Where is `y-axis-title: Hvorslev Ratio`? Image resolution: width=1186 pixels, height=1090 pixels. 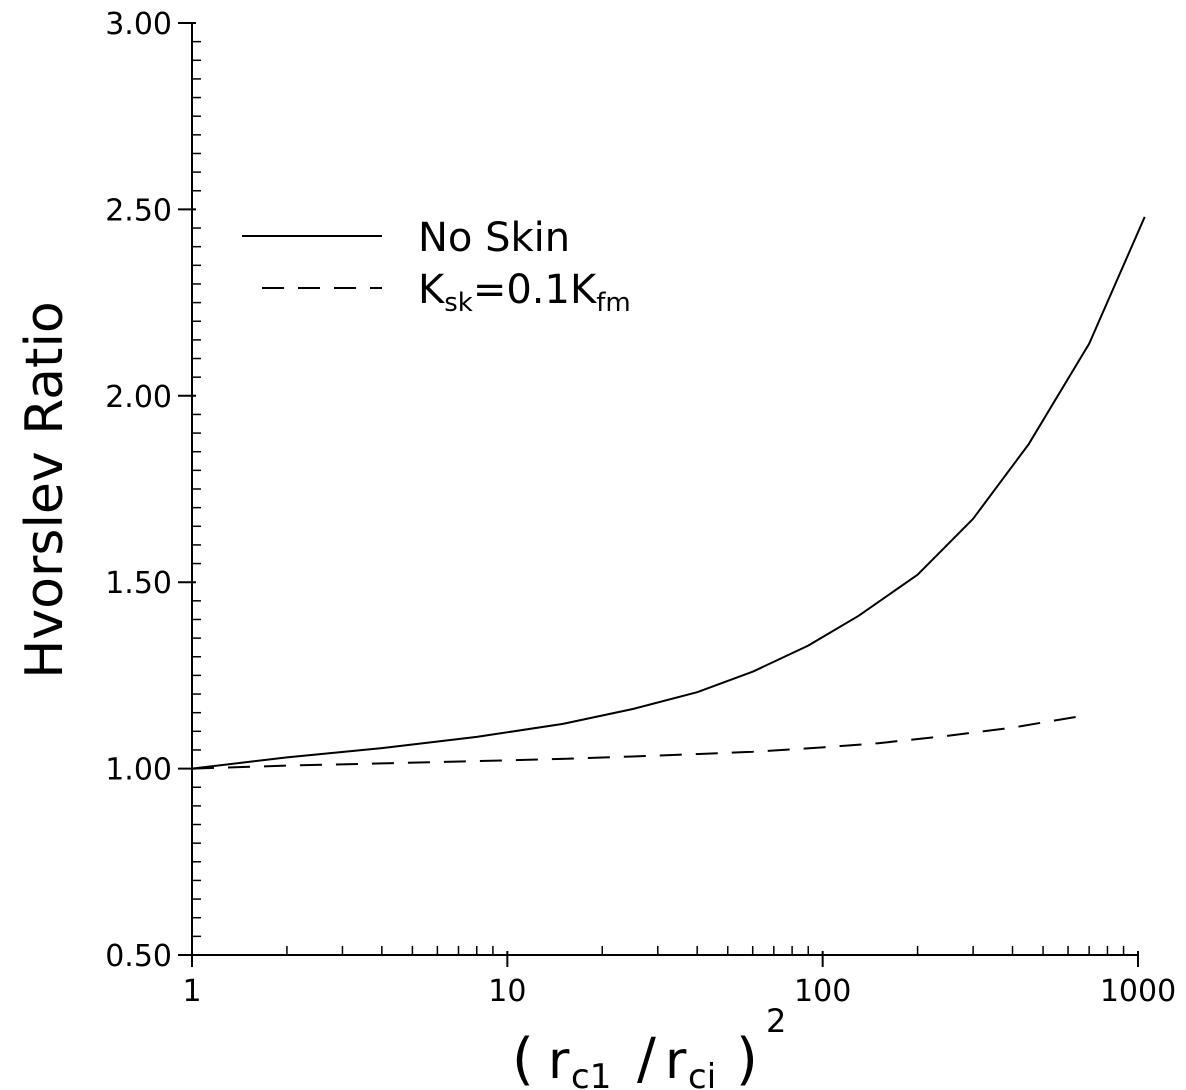 y-axis-title: Hvorslev Ratio is located at coordinates (45, 489).